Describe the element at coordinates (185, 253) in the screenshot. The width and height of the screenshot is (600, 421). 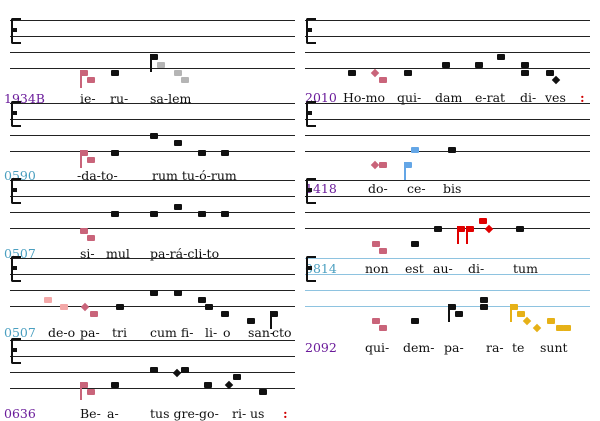
I see `lyric-syllable: pa-rá-cli-to` at that location.